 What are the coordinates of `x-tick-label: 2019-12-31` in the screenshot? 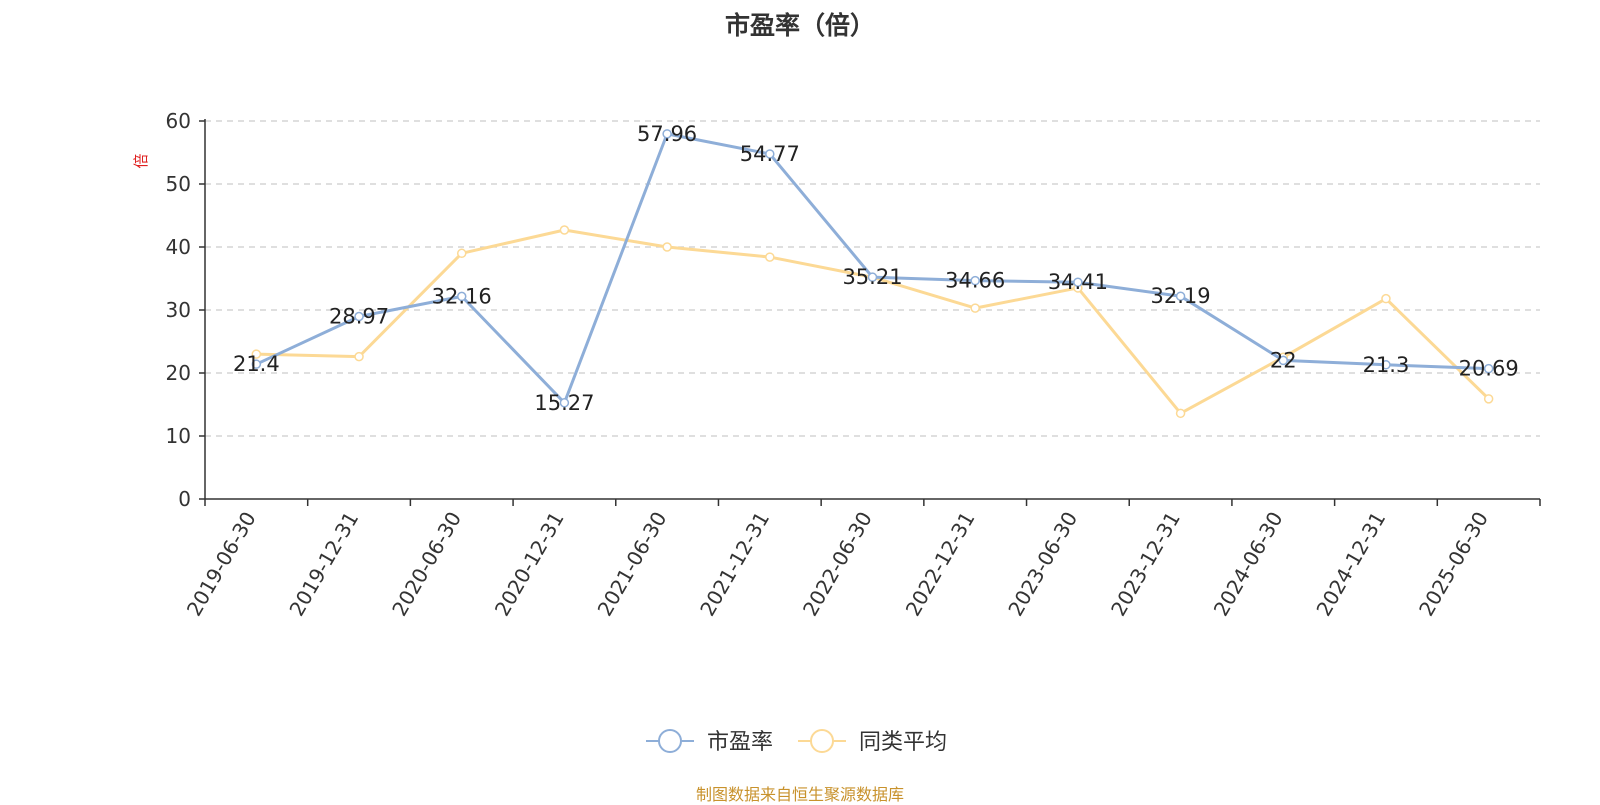 It's located at (323, 564).